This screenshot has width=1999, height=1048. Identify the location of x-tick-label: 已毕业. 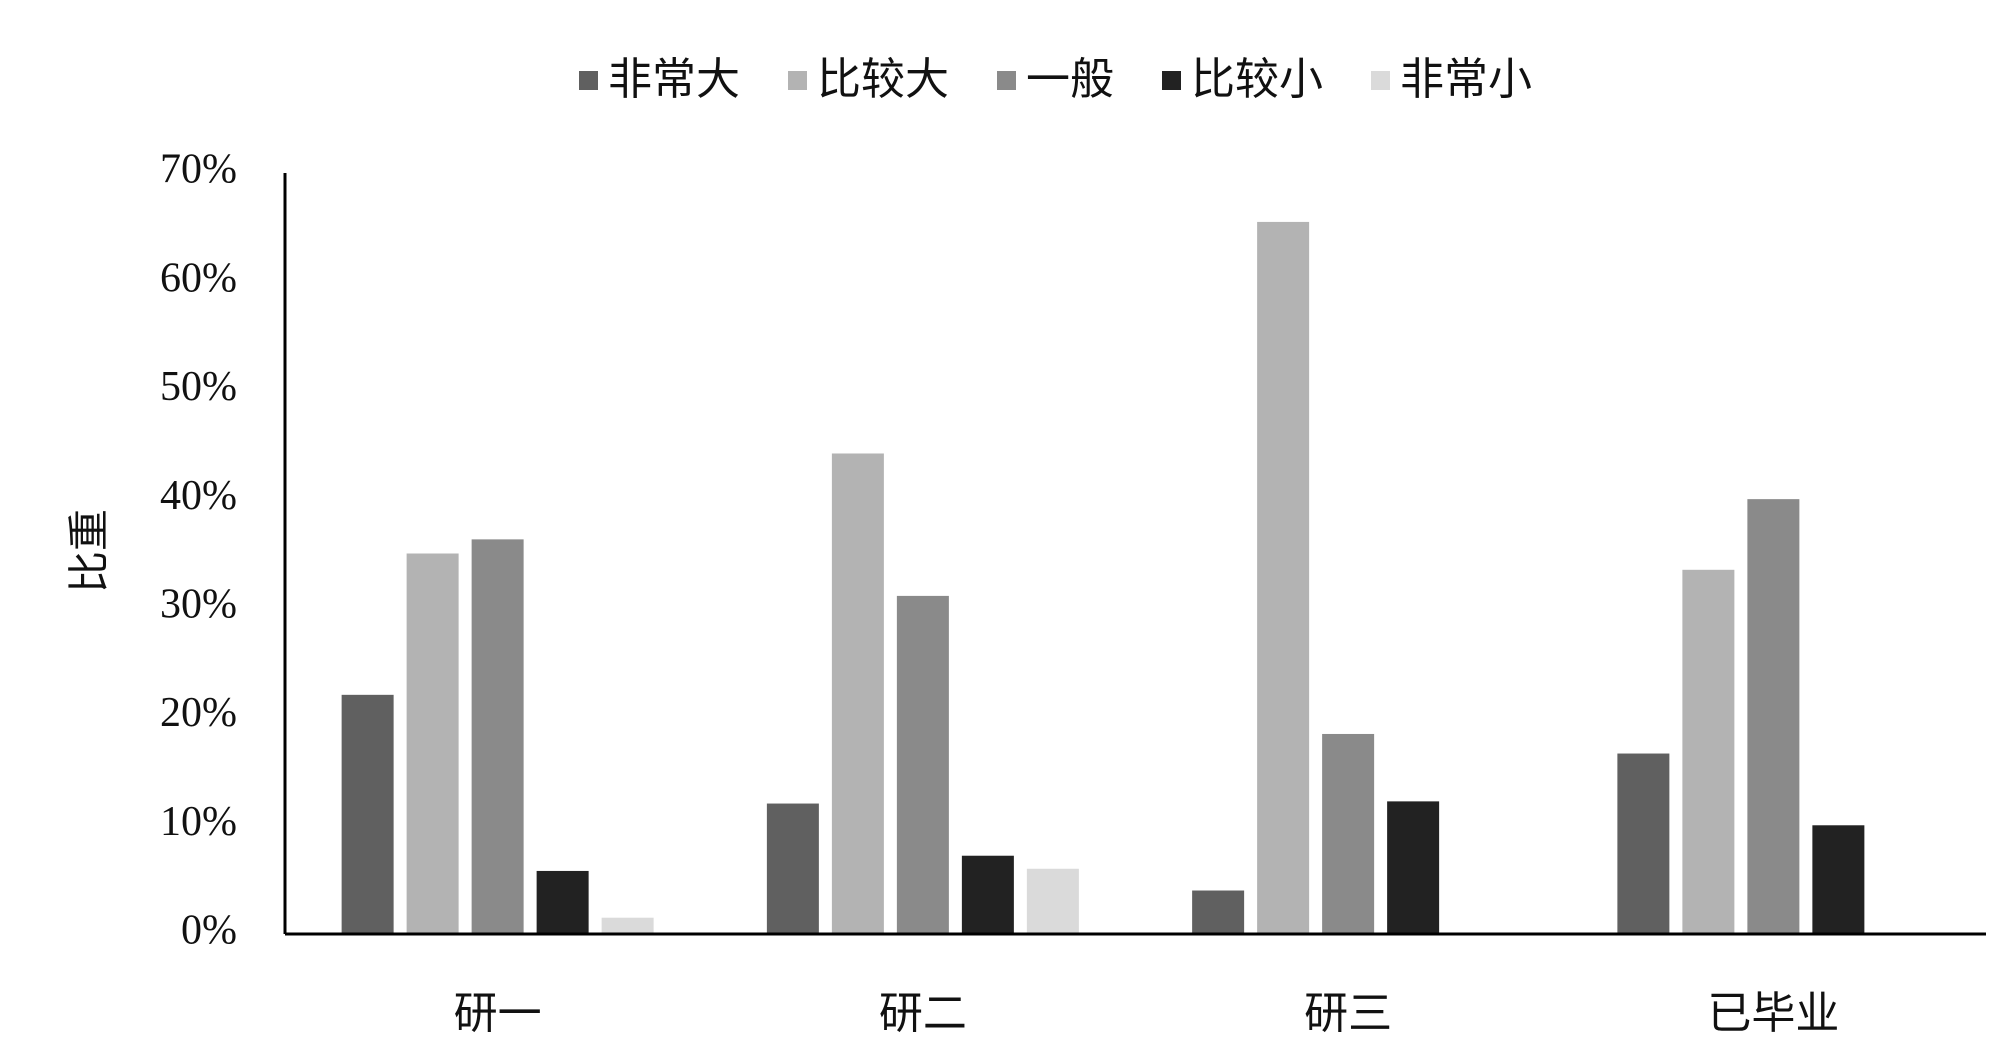
(1773, 1013).